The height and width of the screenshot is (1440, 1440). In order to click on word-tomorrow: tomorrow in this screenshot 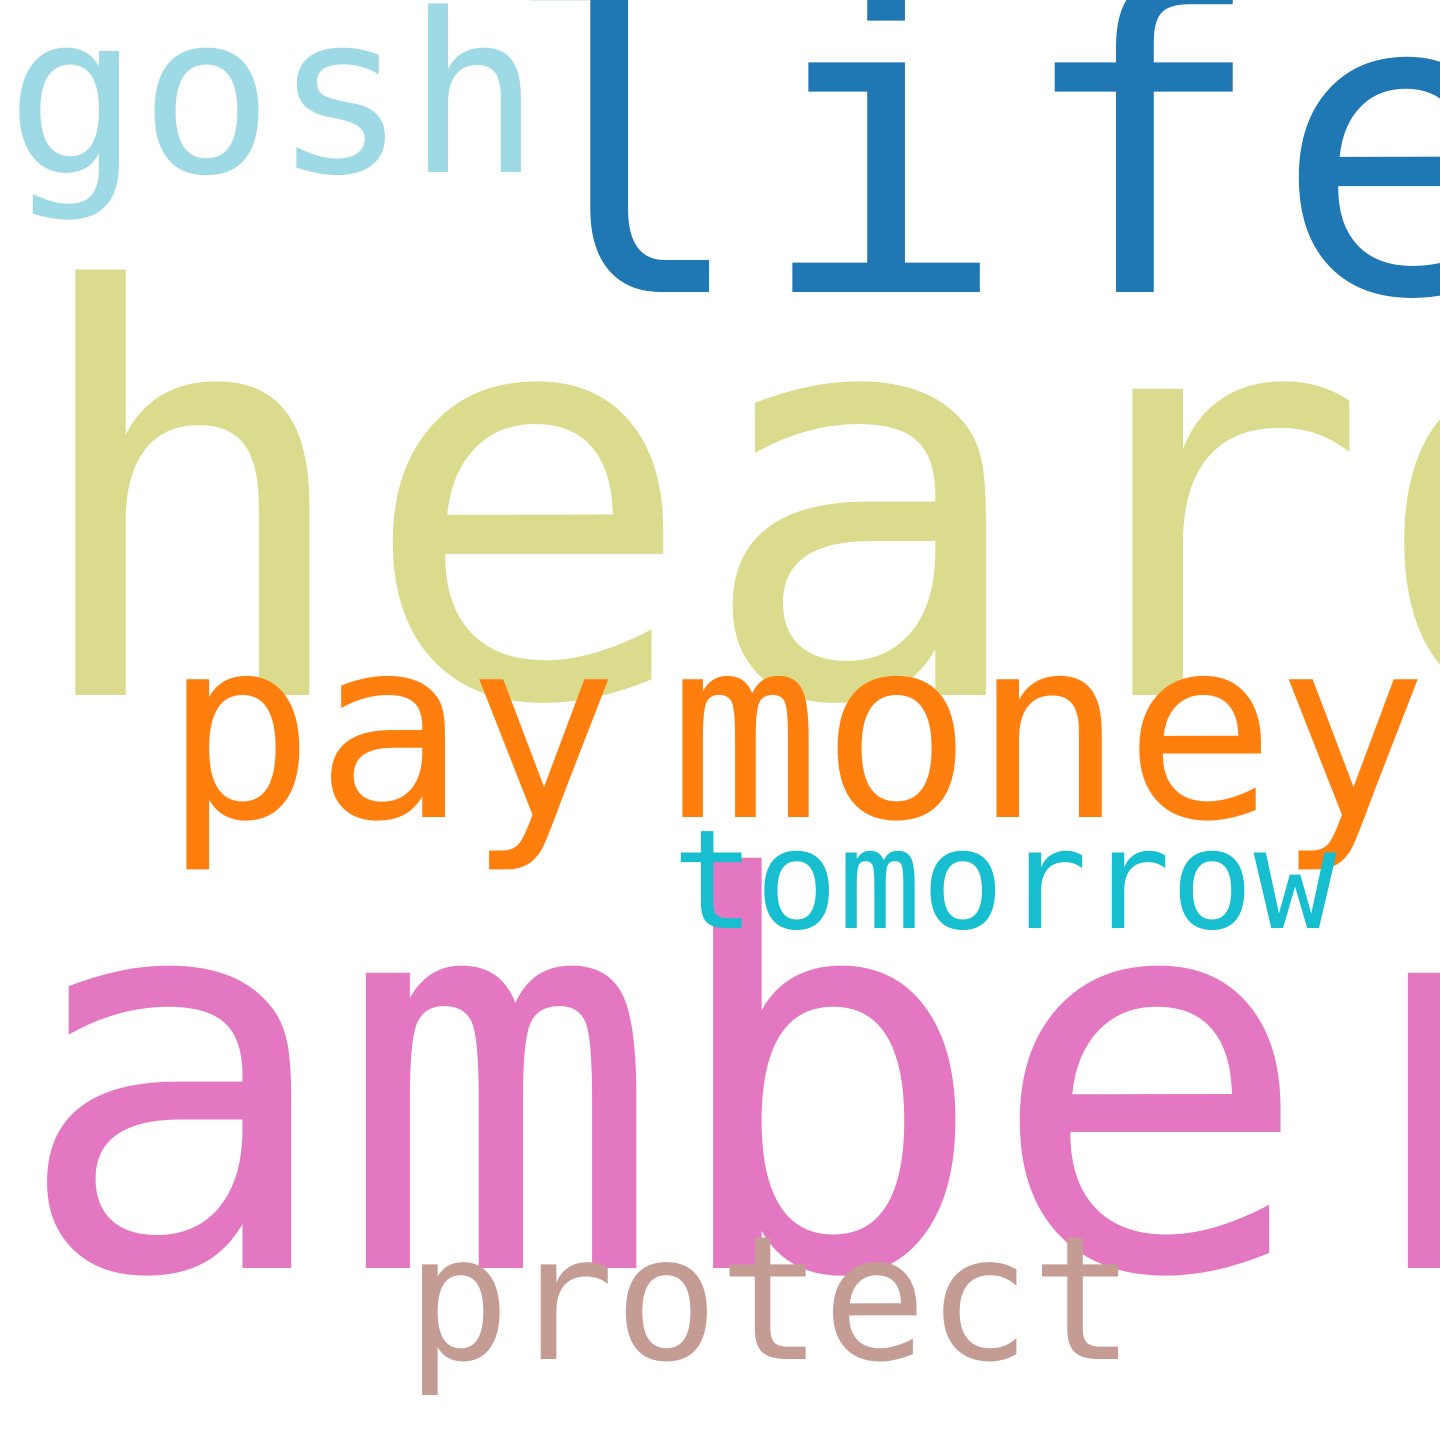, I will do `click(1004, 880)`.